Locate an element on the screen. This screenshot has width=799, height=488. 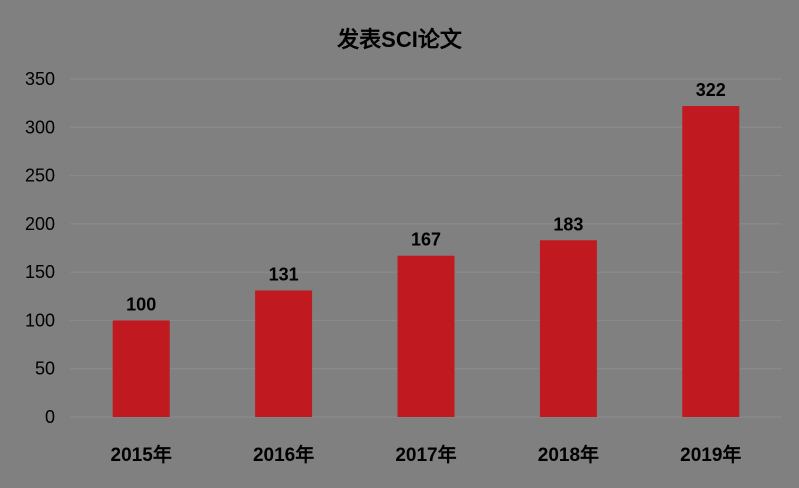
y-tick-label: 50 is located at coordinates (45, 369).